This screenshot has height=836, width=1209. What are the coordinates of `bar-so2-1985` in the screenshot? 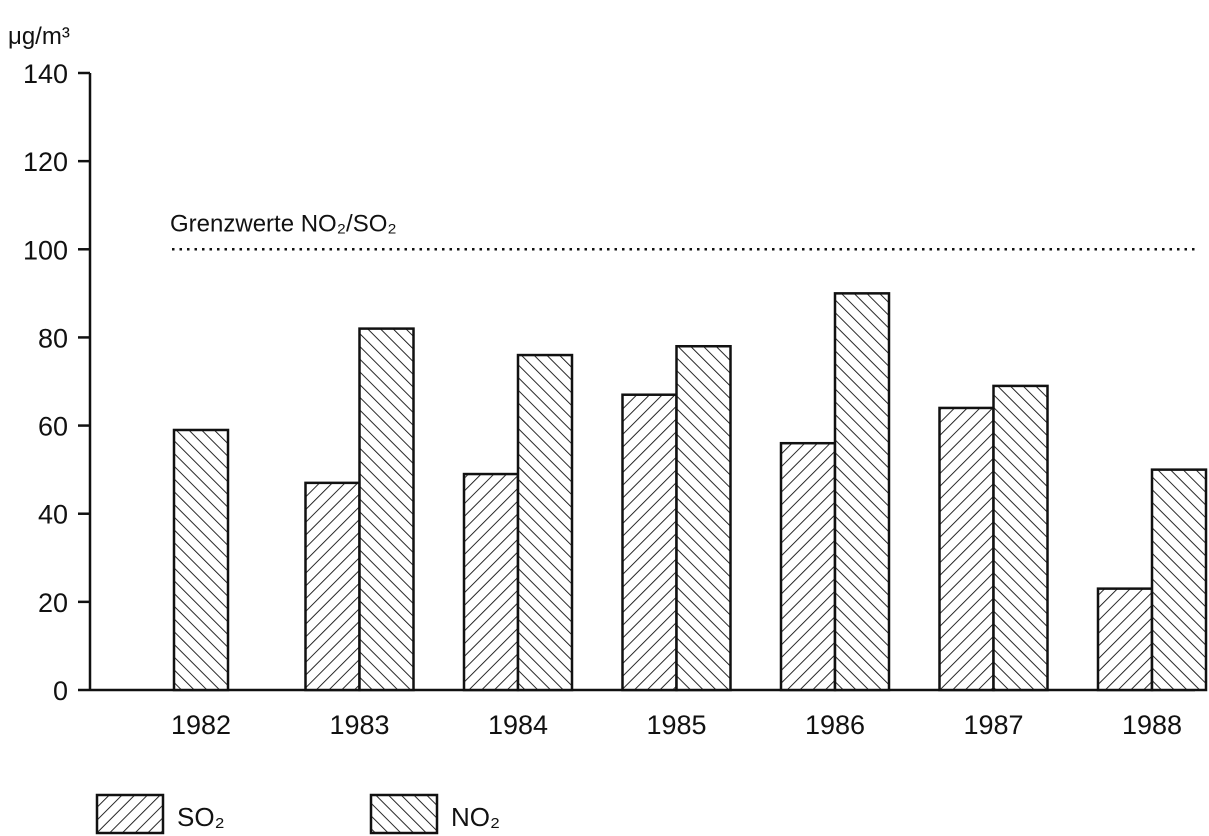 It's located at (649, 542).